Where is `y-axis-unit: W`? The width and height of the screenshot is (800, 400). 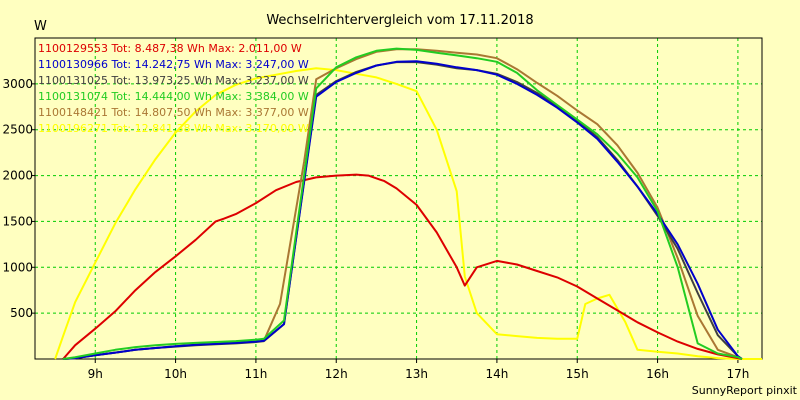
y-axis-unit: W is located at coordinates (40, 26).